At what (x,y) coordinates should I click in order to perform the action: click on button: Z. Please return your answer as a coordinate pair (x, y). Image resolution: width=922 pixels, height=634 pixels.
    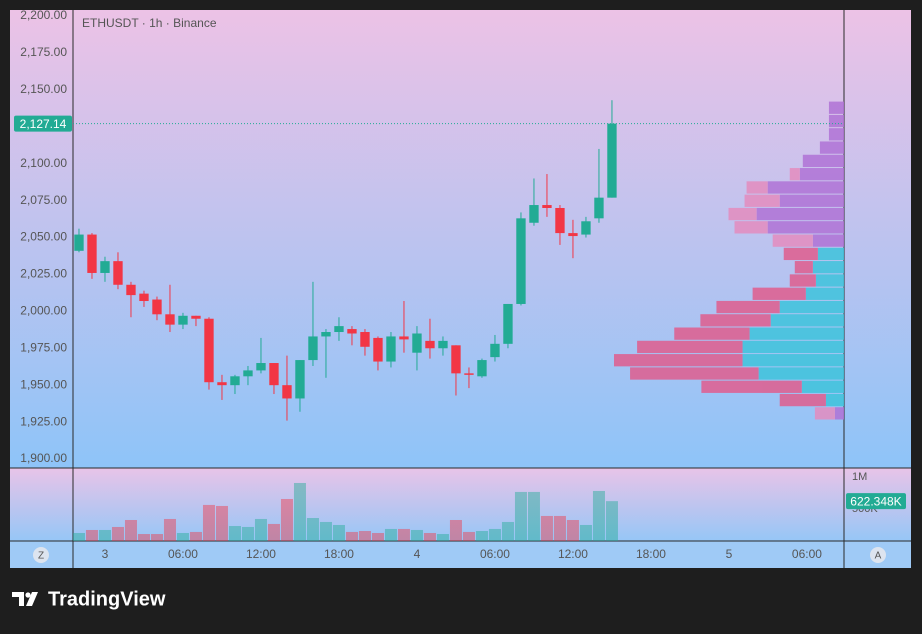
    Looking at the image, I should click on (41, 555).